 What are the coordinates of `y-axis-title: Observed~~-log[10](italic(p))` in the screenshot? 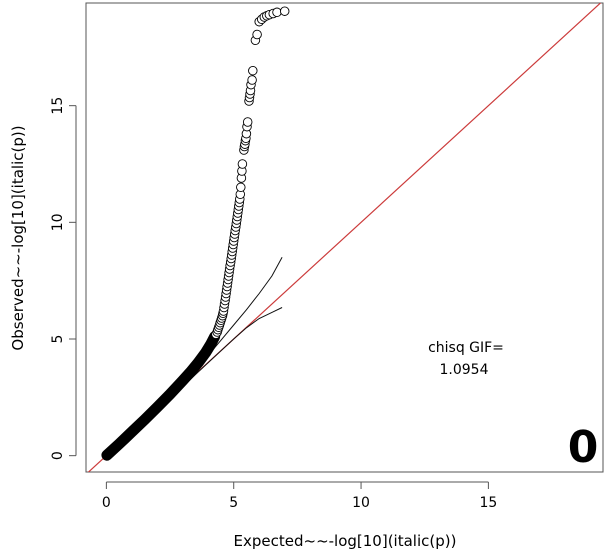 It's located at (18, 237).